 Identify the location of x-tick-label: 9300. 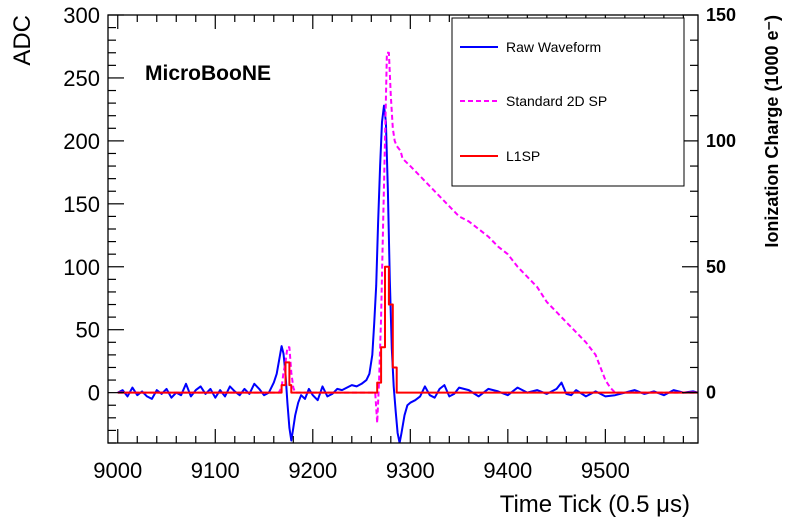
(410, 470).